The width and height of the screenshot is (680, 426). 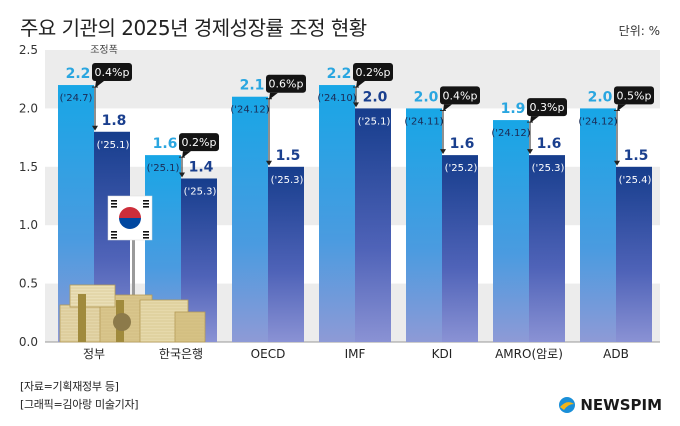 I want to click on category-label: 한국은행, so click(x=181, y=353).